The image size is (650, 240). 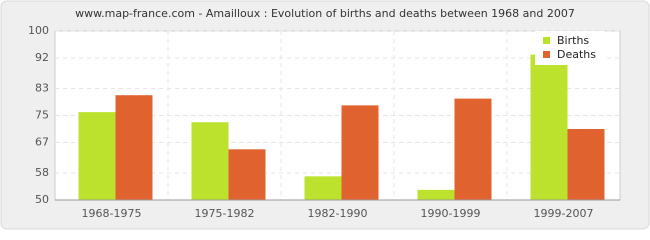 What do you see at coordinates (112, 213) in the screenshot?
I see `x-tick-label: 1968-1975` at bounding box center [112, 213].